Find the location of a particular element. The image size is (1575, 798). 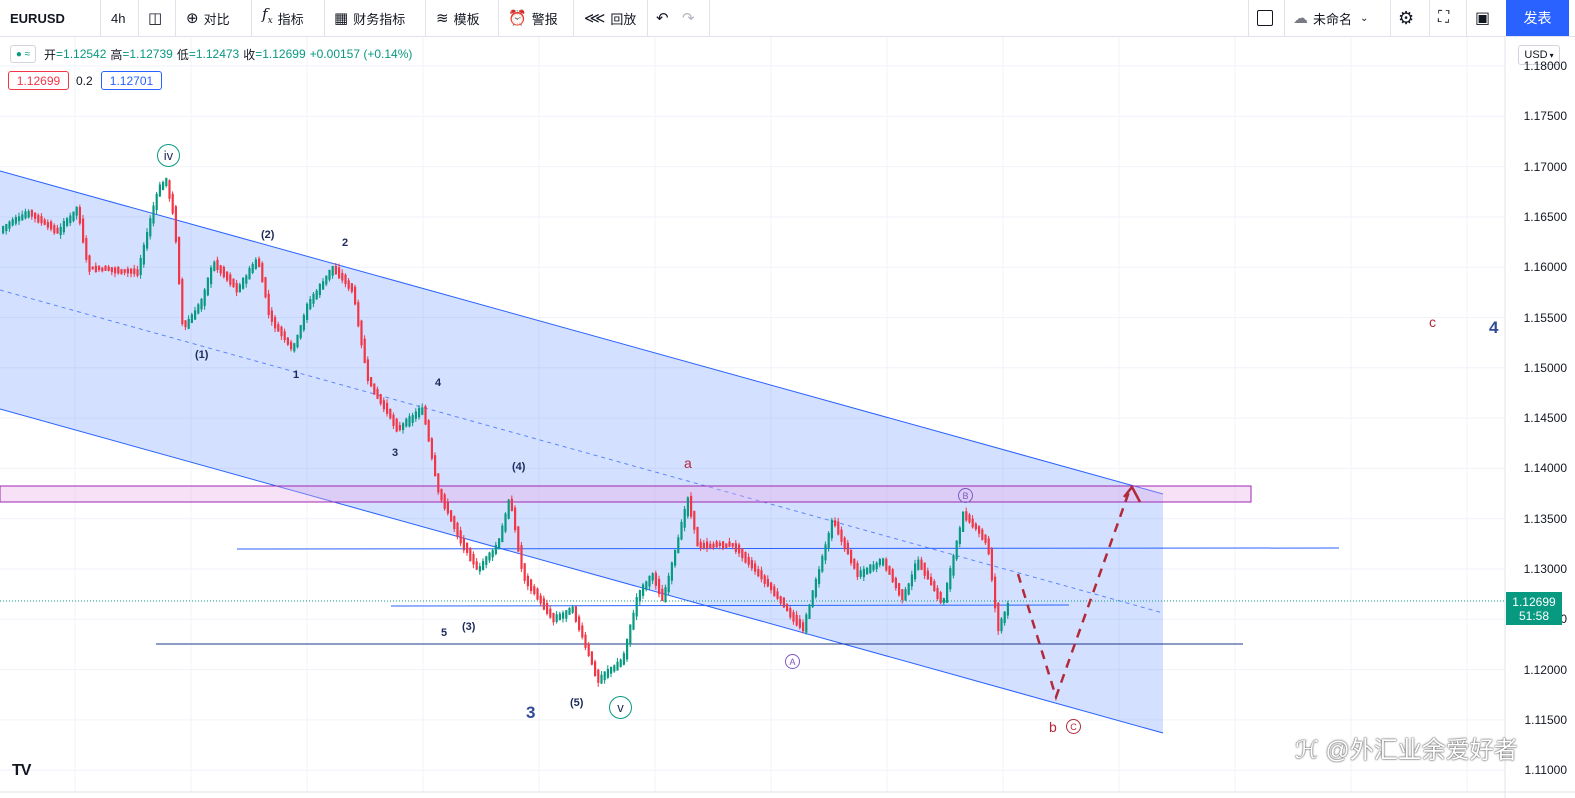

financials-label: 财务指标 is located at coordinates (379, 19).